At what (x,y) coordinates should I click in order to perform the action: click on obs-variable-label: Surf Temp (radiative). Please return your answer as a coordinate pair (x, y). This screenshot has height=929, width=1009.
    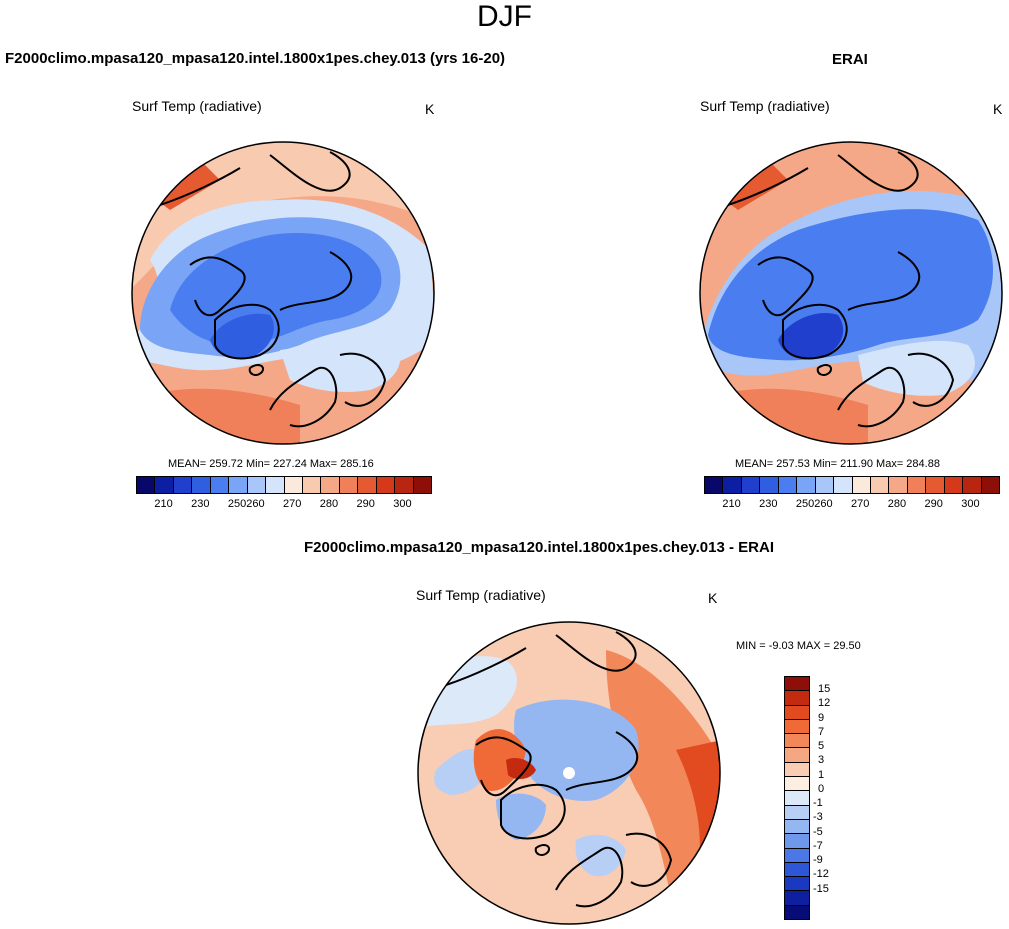
    Looking at the image, I should click on (765, 106).